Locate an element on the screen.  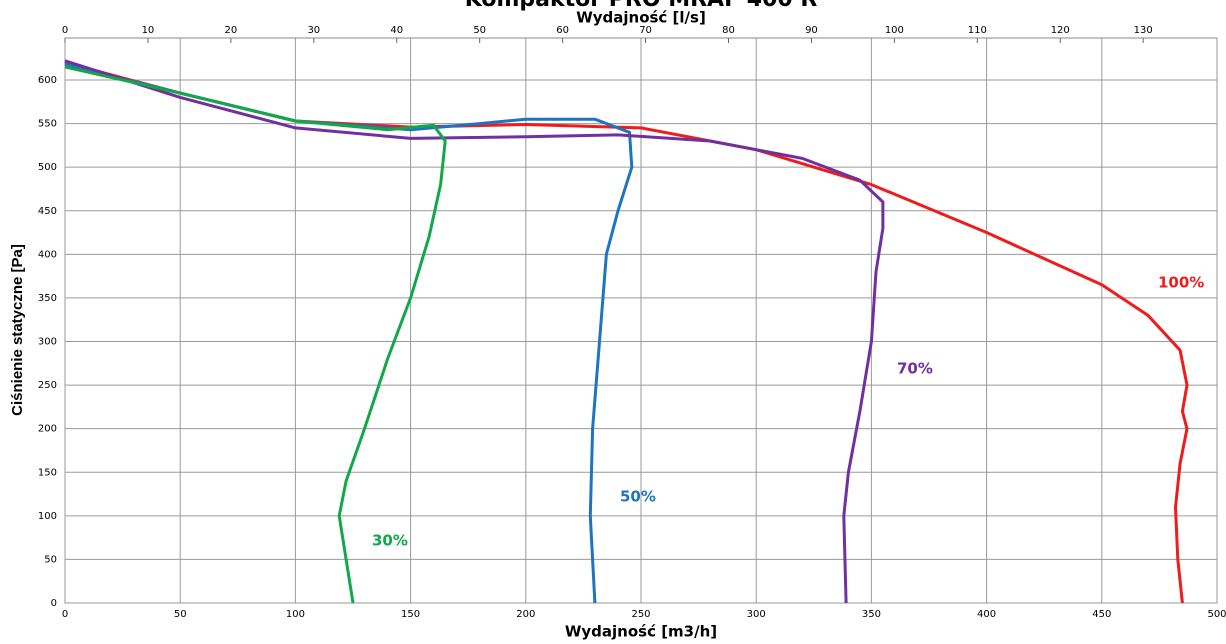
series-label: 100% is located at coordinates (1181, 283).